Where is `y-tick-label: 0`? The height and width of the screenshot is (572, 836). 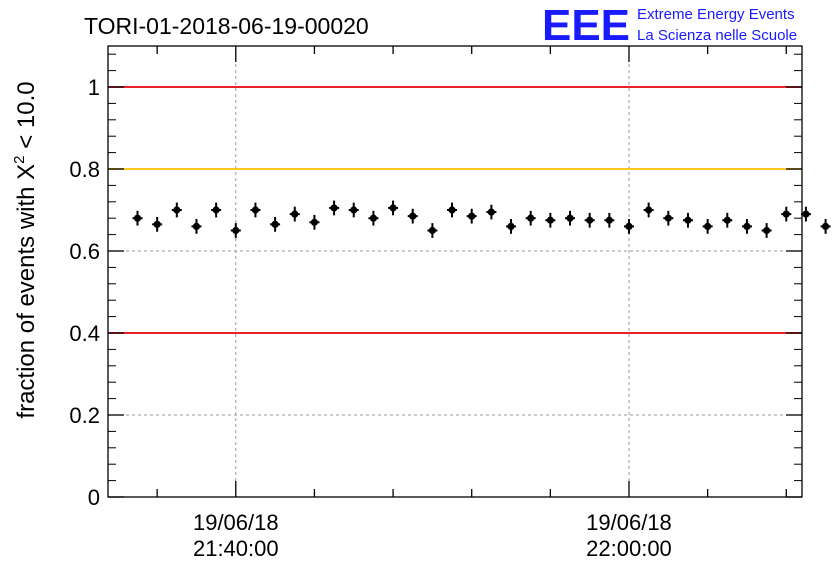 y-tick-label: 0 is located at coordinates (94, 497).